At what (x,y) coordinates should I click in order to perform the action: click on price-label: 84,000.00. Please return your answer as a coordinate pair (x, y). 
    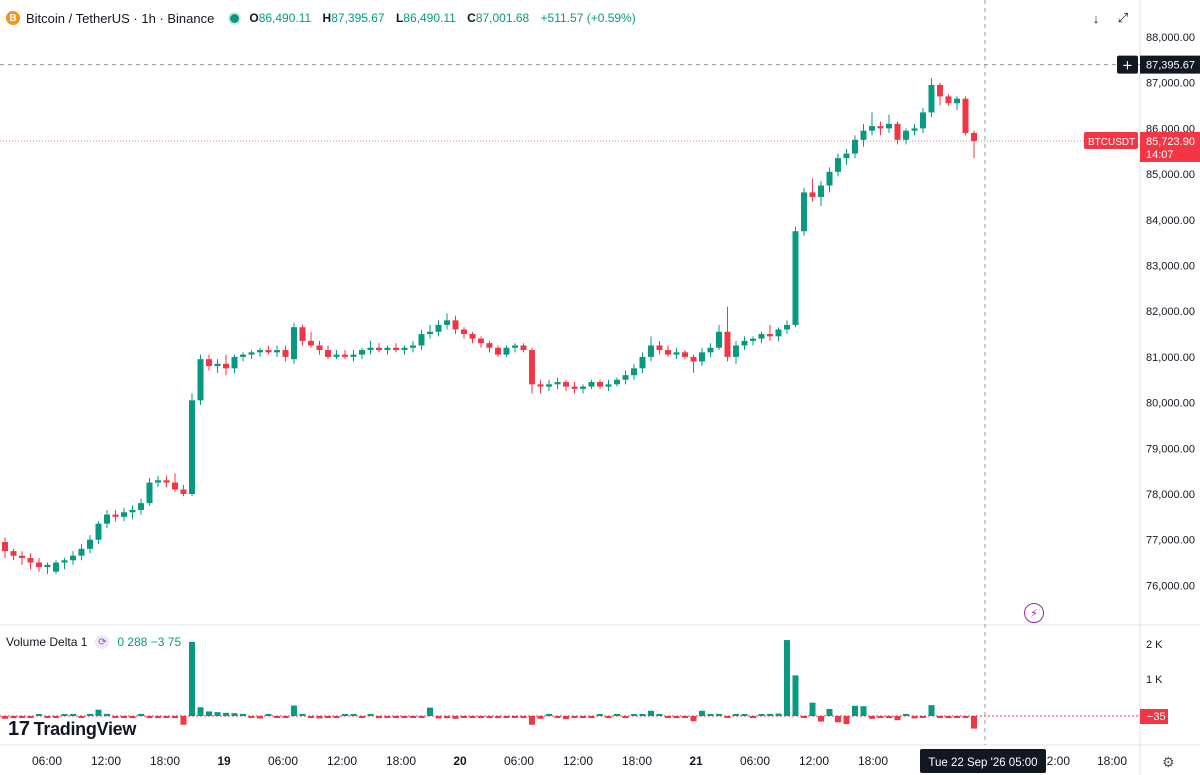
    Looking at the image, I should click on (1170, 221).